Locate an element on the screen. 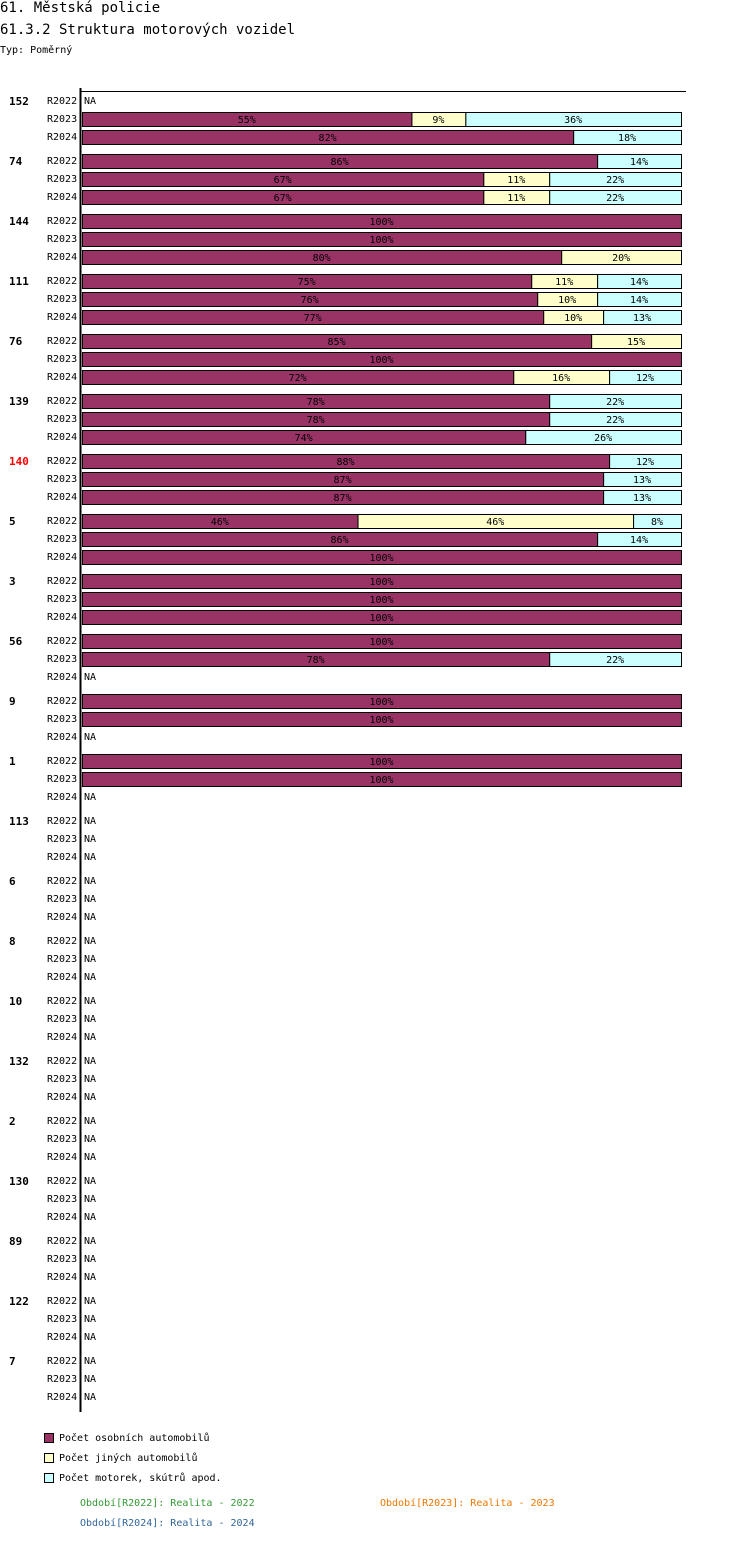 The height and width of the screenshot is (1562, 750). group-label-5: 5 is located at coordinates (12, 521).